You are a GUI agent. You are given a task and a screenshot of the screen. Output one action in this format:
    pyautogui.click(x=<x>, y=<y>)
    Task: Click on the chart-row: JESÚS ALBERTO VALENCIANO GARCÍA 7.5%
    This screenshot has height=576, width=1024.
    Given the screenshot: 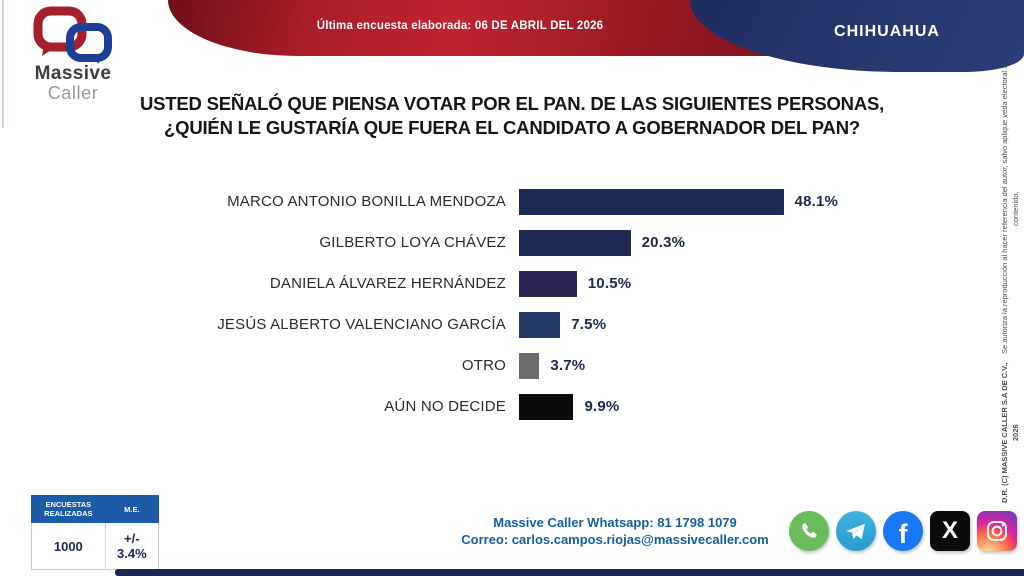 What is the action you would take?
    pyautogui.click(x=440, y=324)
    